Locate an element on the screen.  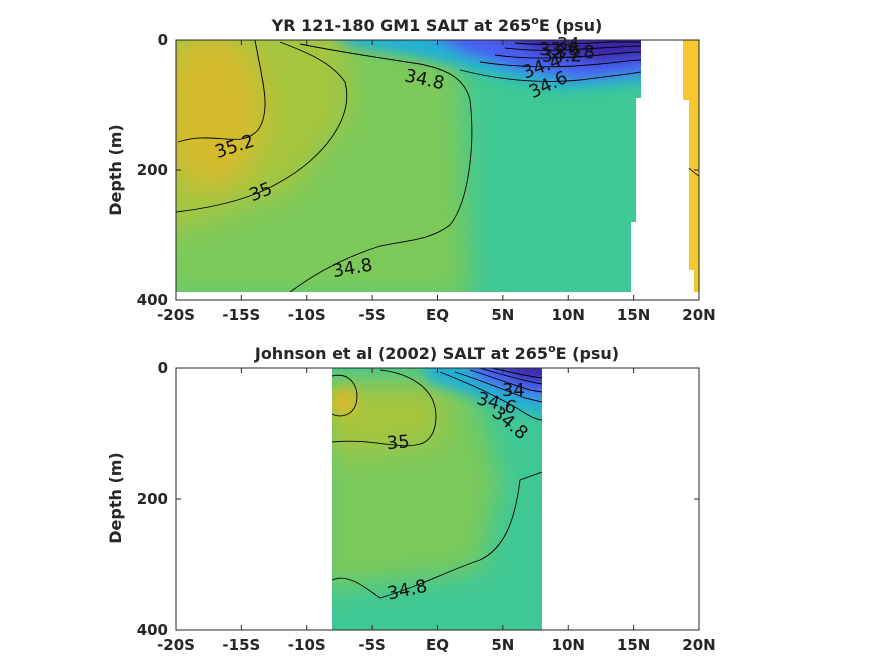
panel2-y-axis-label: Depth (m) is located at coordinates (115, 498).